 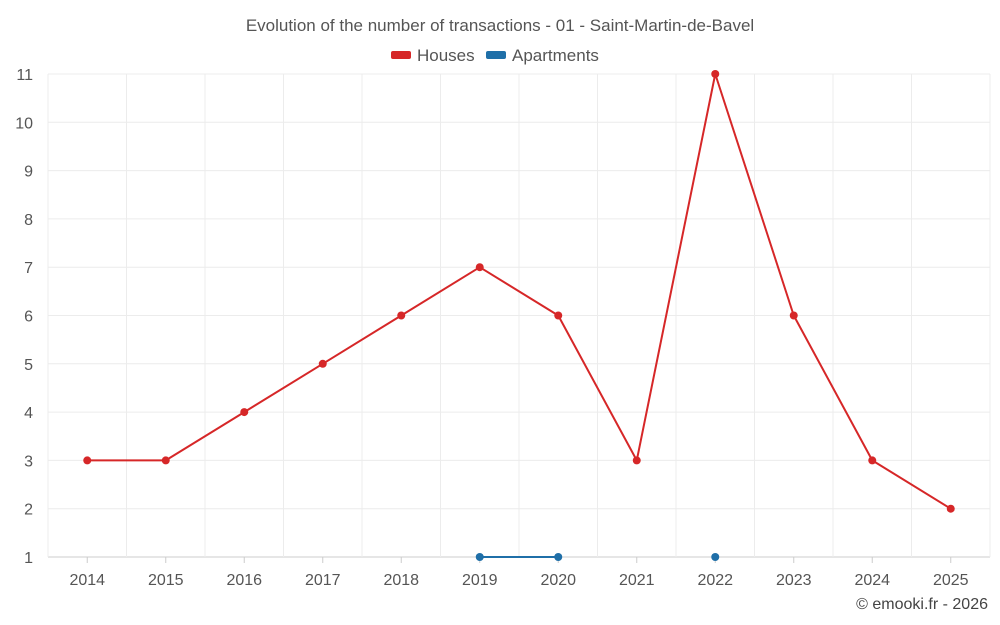 What do you see at coordinates (166, 580) in the screenshot?
I see `x-tick-label: 2015` at bounding box center [166, 580].